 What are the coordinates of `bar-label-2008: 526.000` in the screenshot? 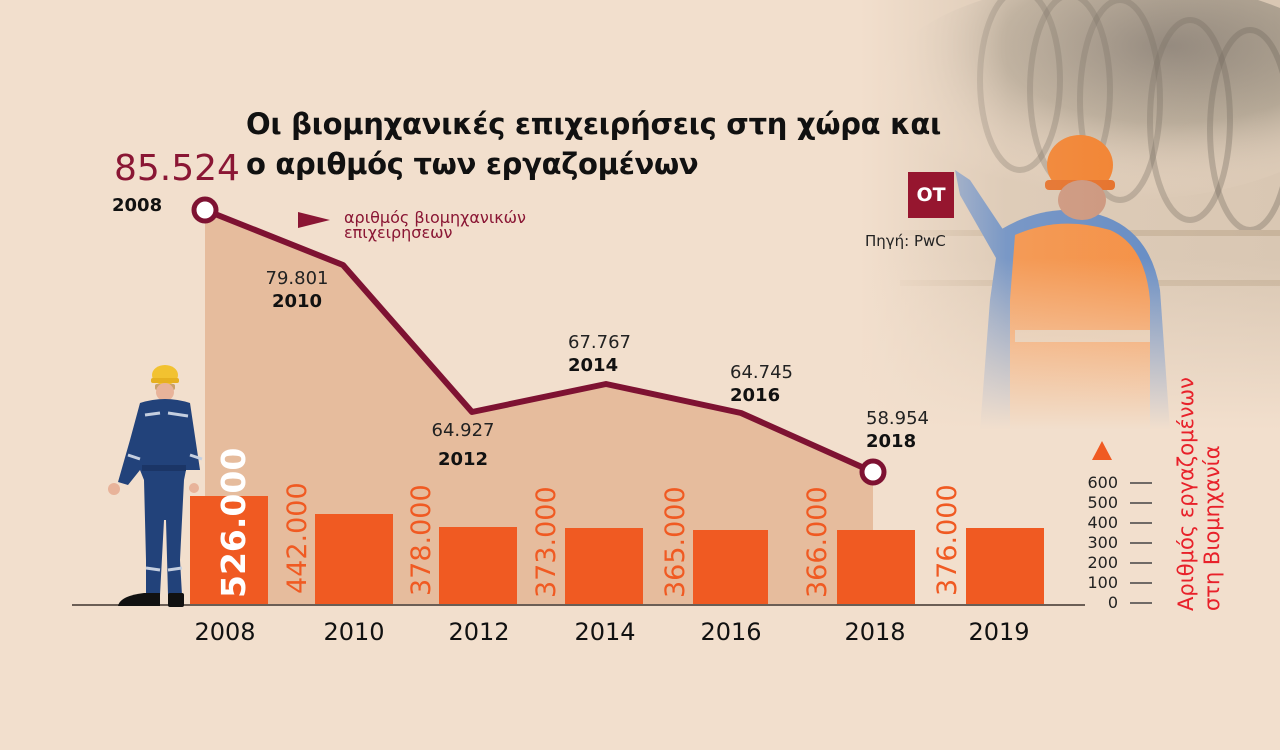 It's located at (233, 522).